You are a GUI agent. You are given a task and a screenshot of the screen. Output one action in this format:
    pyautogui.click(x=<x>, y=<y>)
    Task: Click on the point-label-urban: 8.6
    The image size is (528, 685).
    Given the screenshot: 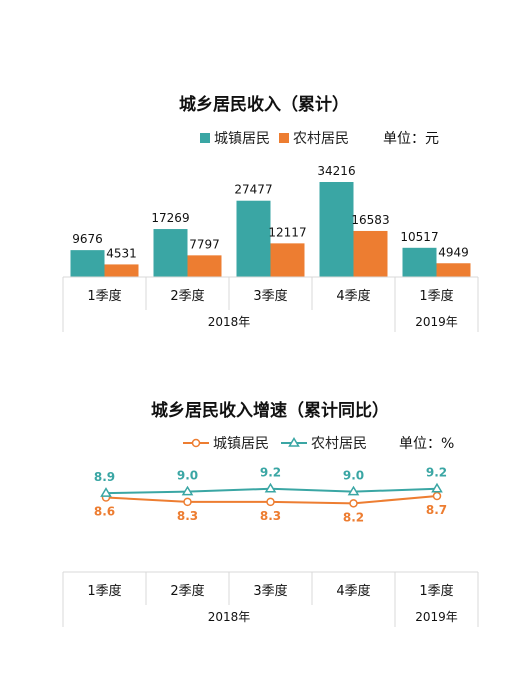 What is the action you would take?
    pyautogui.click(x=104, y=512)
    